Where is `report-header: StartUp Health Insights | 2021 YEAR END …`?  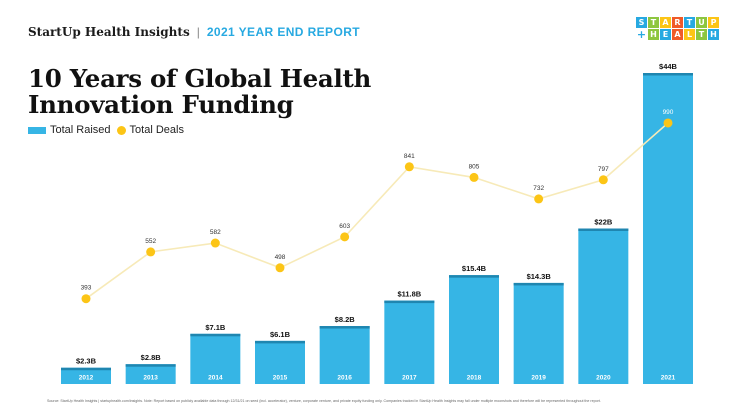 report-header: StartUp Health Insights | 2021 YEAR END … is located at coordinates (194, 32).